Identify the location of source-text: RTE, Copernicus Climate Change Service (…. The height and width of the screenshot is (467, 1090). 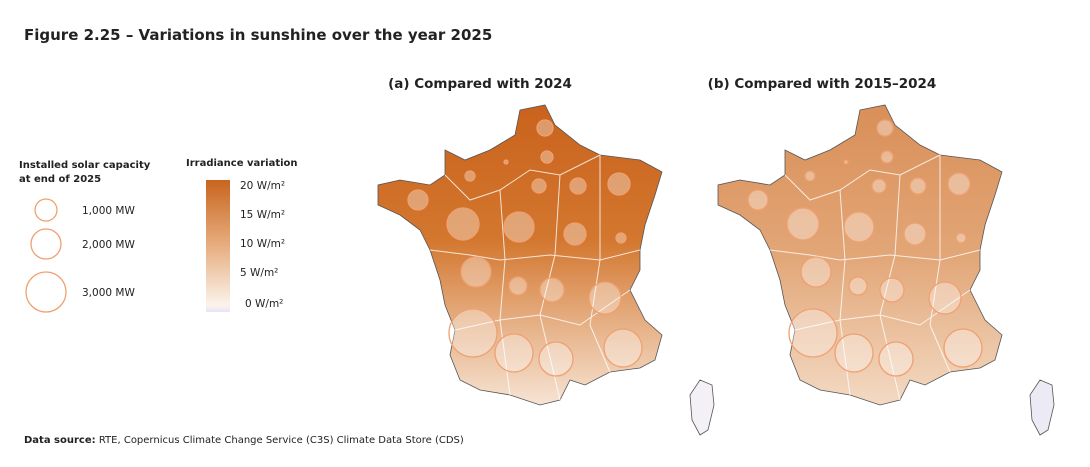
(281, 440).